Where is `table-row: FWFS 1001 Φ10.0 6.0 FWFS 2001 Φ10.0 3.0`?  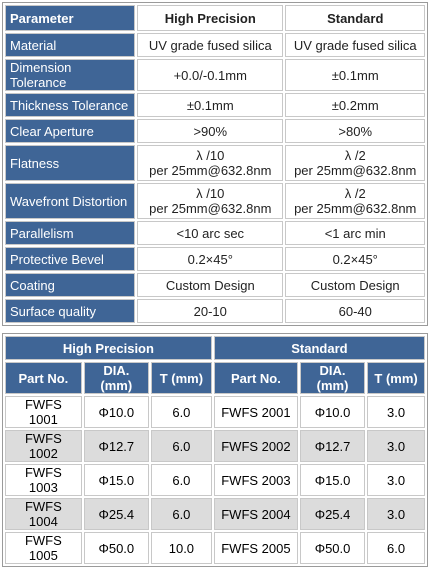 table-row: FWFS 1001 Φ10.0 6.0 FWFS 2001 Φ10.0 3.0 is located at coordinates (215, 412).